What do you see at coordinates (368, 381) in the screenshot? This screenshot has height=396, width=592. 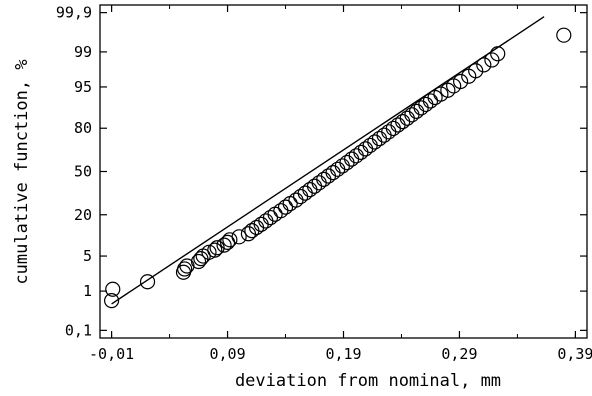 I see `x-axis-title: deviation from nominal, mm` at bounding box center [368, 381].